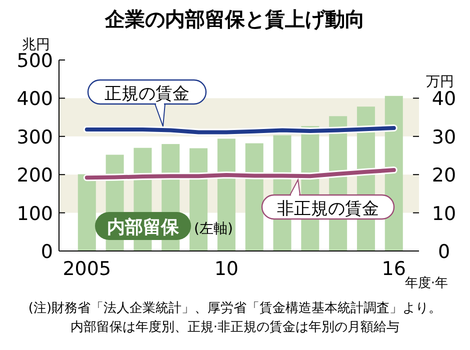  What do you see at coordinates (426, 283) in the screenshot?
I see `x-axis-title: 年度·年` at bounding box center [426, 283].